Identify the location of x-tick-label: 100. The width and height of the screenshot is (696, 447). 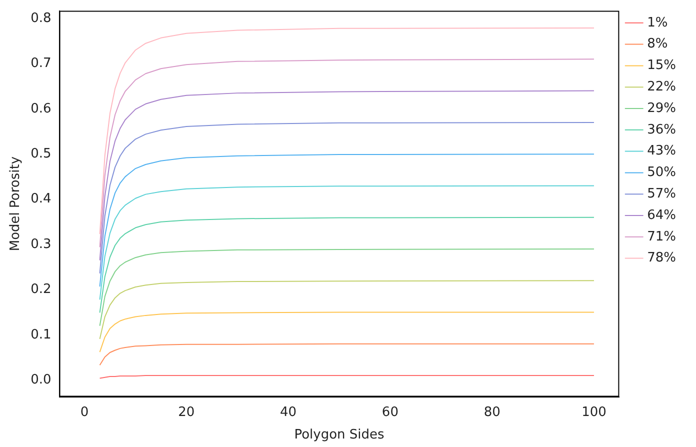
(594, 412).